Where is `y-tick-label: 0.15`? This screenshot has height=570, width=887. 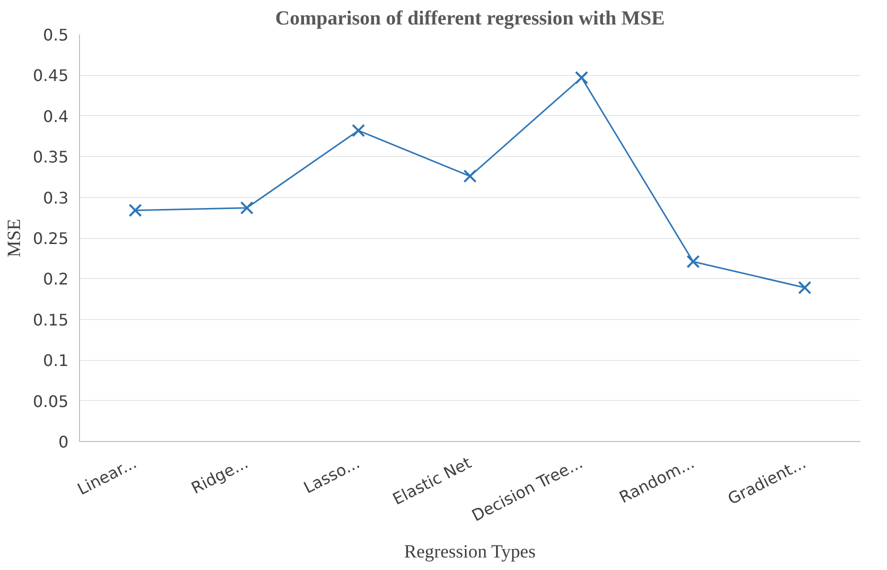 y-tick-label: 0.15 is located at coordinates (50, 320).